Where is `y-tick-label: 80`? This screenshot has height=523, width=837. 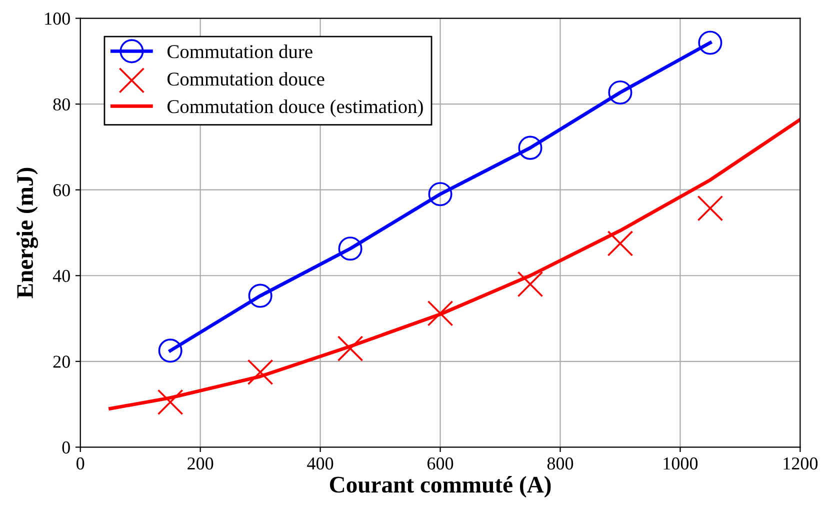
y-tick-label: 80 is located at coordinates (61, 104).